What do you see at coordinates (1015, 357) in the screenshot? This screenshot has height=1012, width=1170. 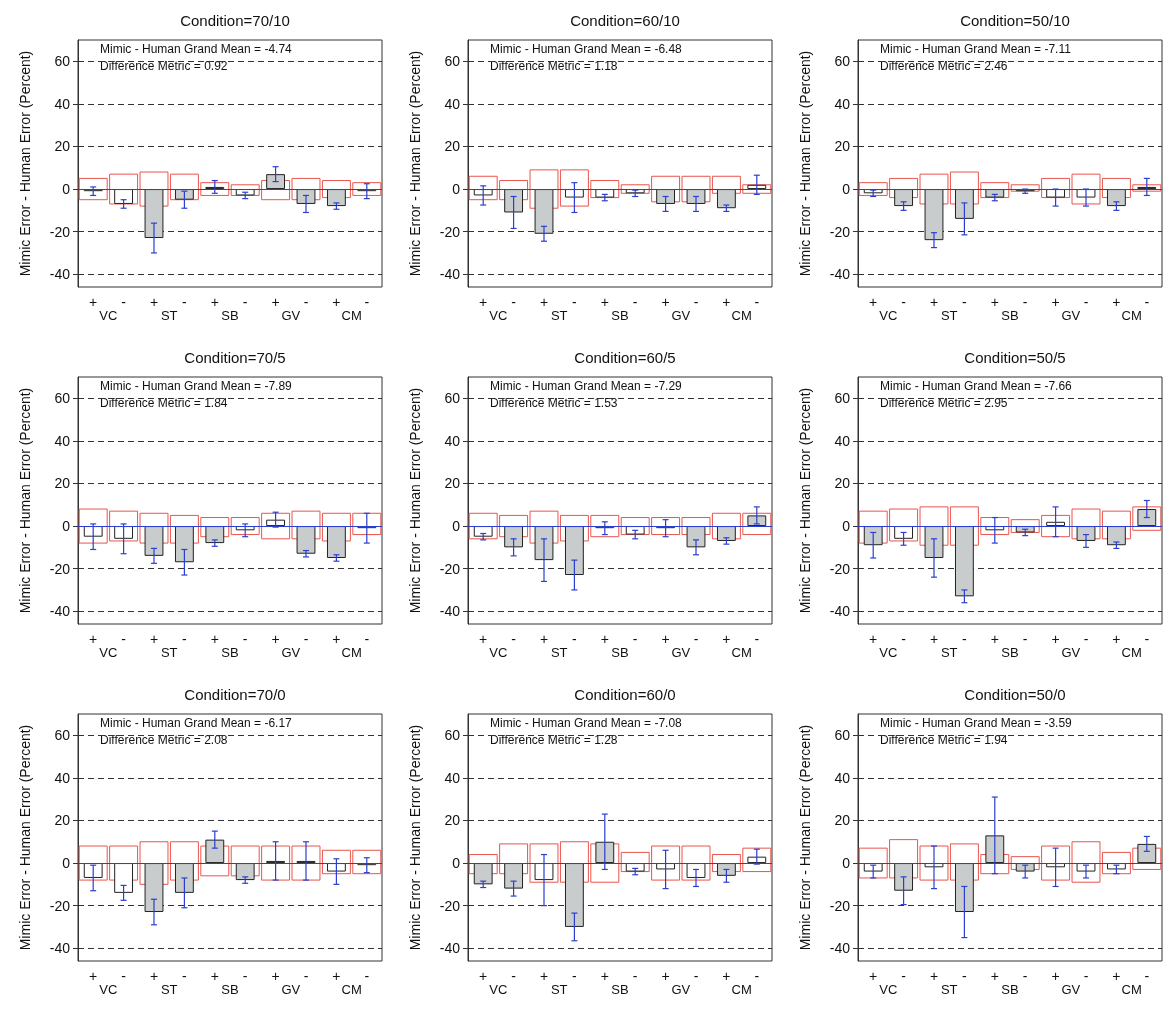 I see `chart-title: Condition=50/5` at bounding box center [1015, 357].